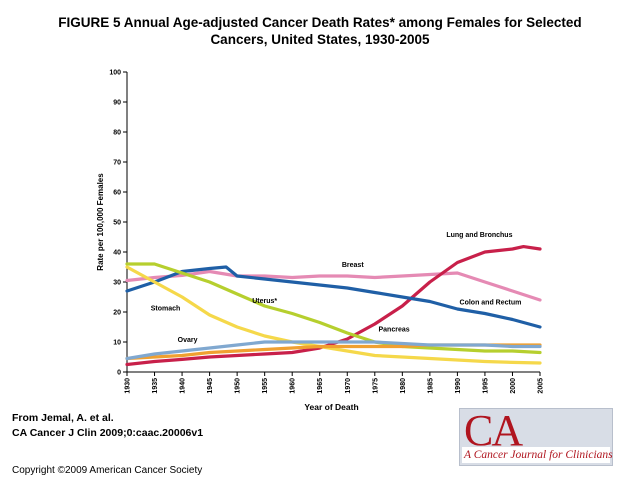 The image size is (640, 481). I want to click on x-tick-label: 1990, so click(458, 386).